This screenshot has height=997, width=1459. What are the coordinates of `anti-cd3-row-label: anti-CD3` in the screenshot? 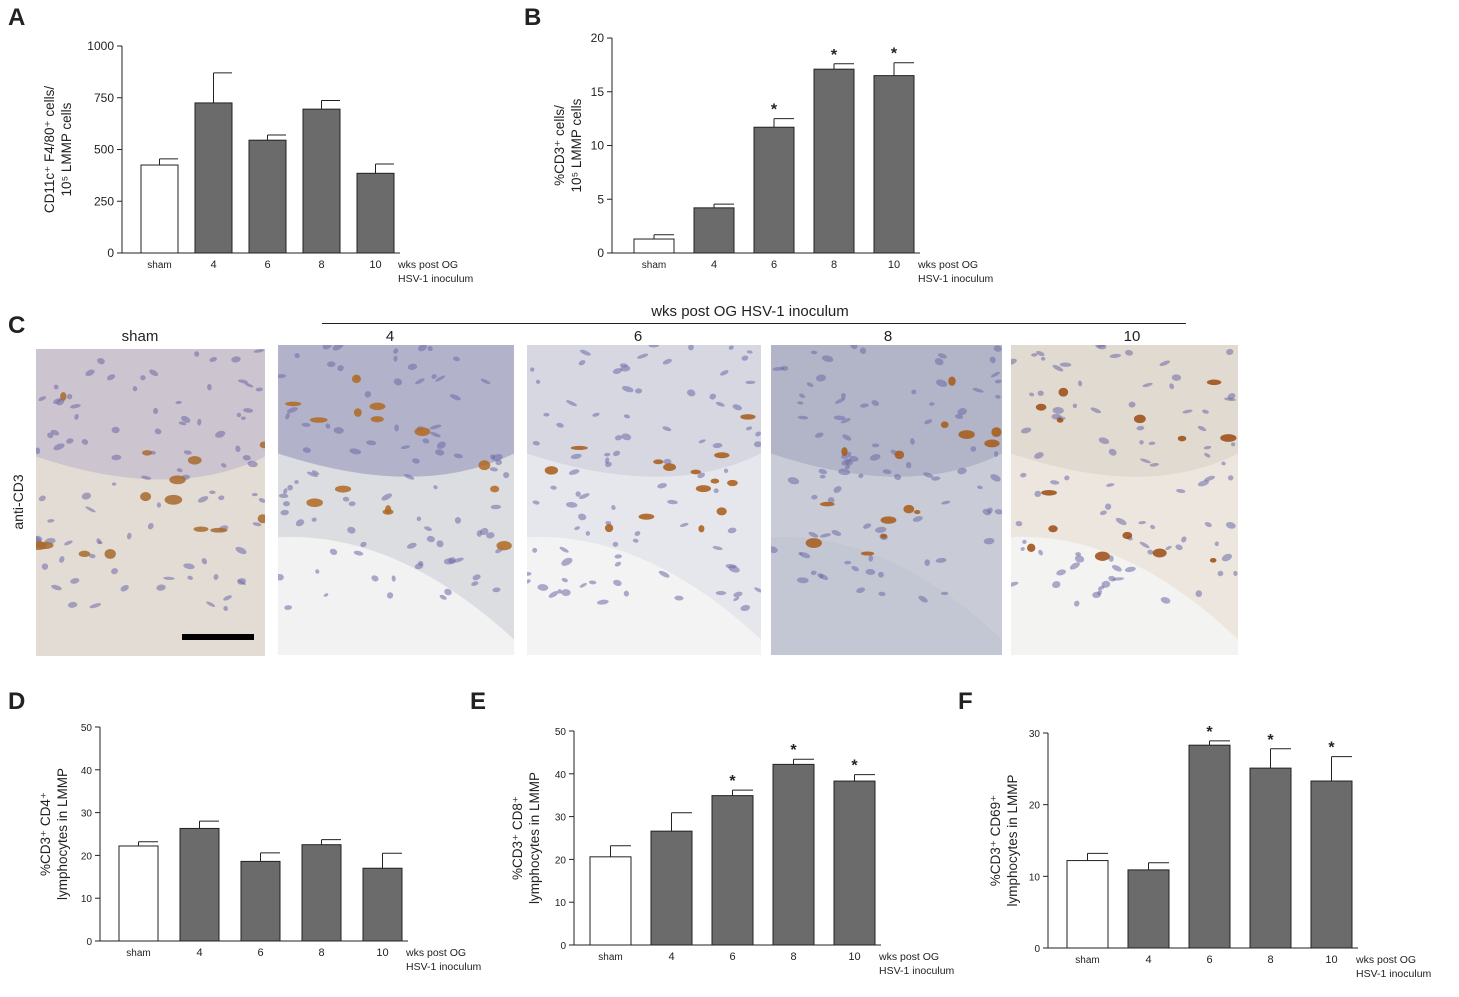 It's located at (18, 502).